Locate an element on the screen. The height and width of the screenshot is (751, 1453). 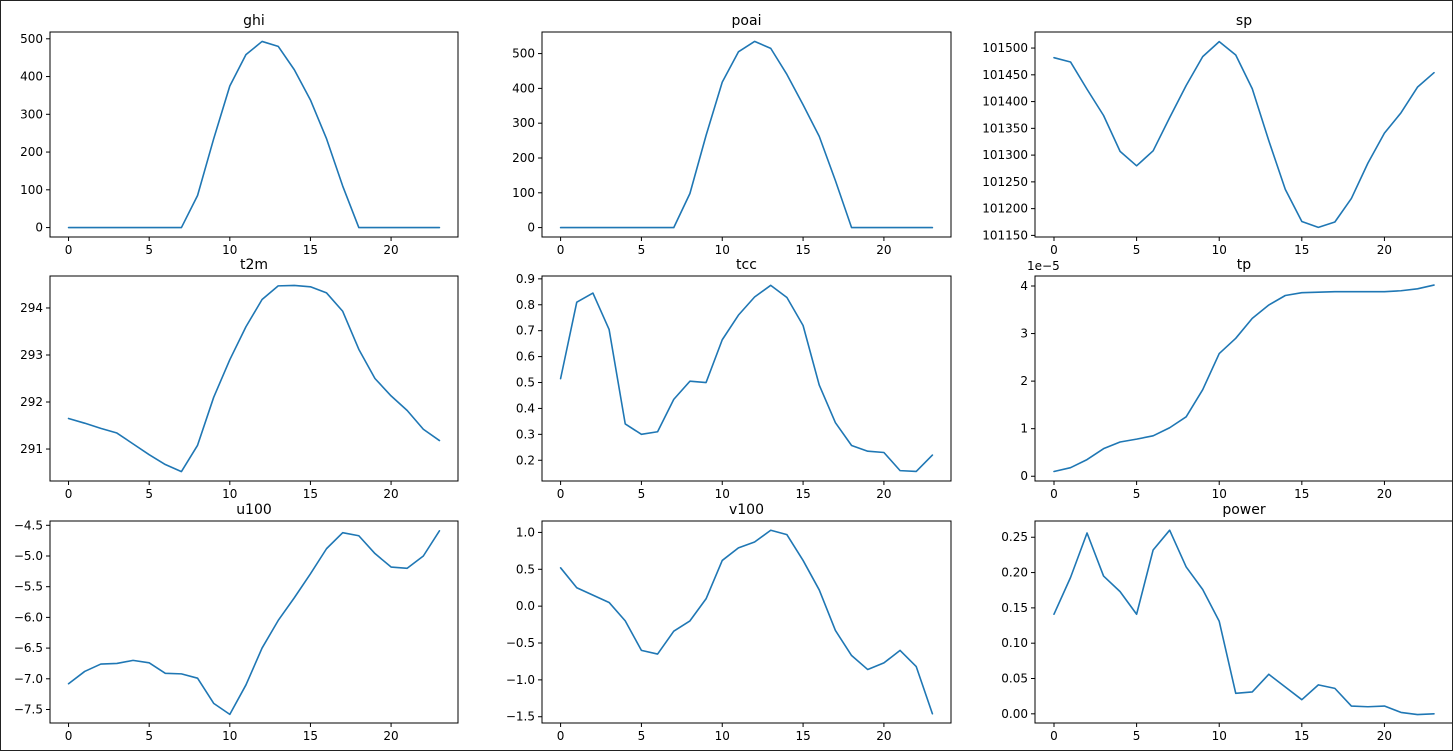
y-tick-label-poai: 300 is located at coordinates (523, 123).